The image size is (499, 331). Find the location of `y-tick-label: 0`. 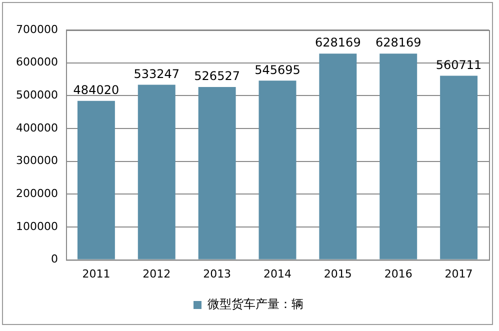

y-tick-label: 0 is located at coordinates (54, 259).